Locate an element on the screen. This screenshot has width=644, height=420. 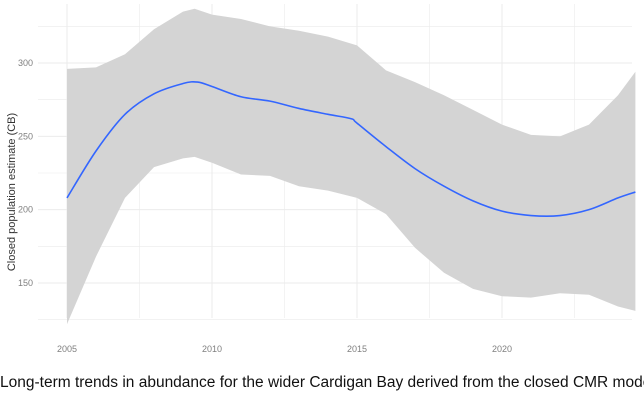
y-axis-label: Closed population estimate (CB) is located at coordinates (12, 192).